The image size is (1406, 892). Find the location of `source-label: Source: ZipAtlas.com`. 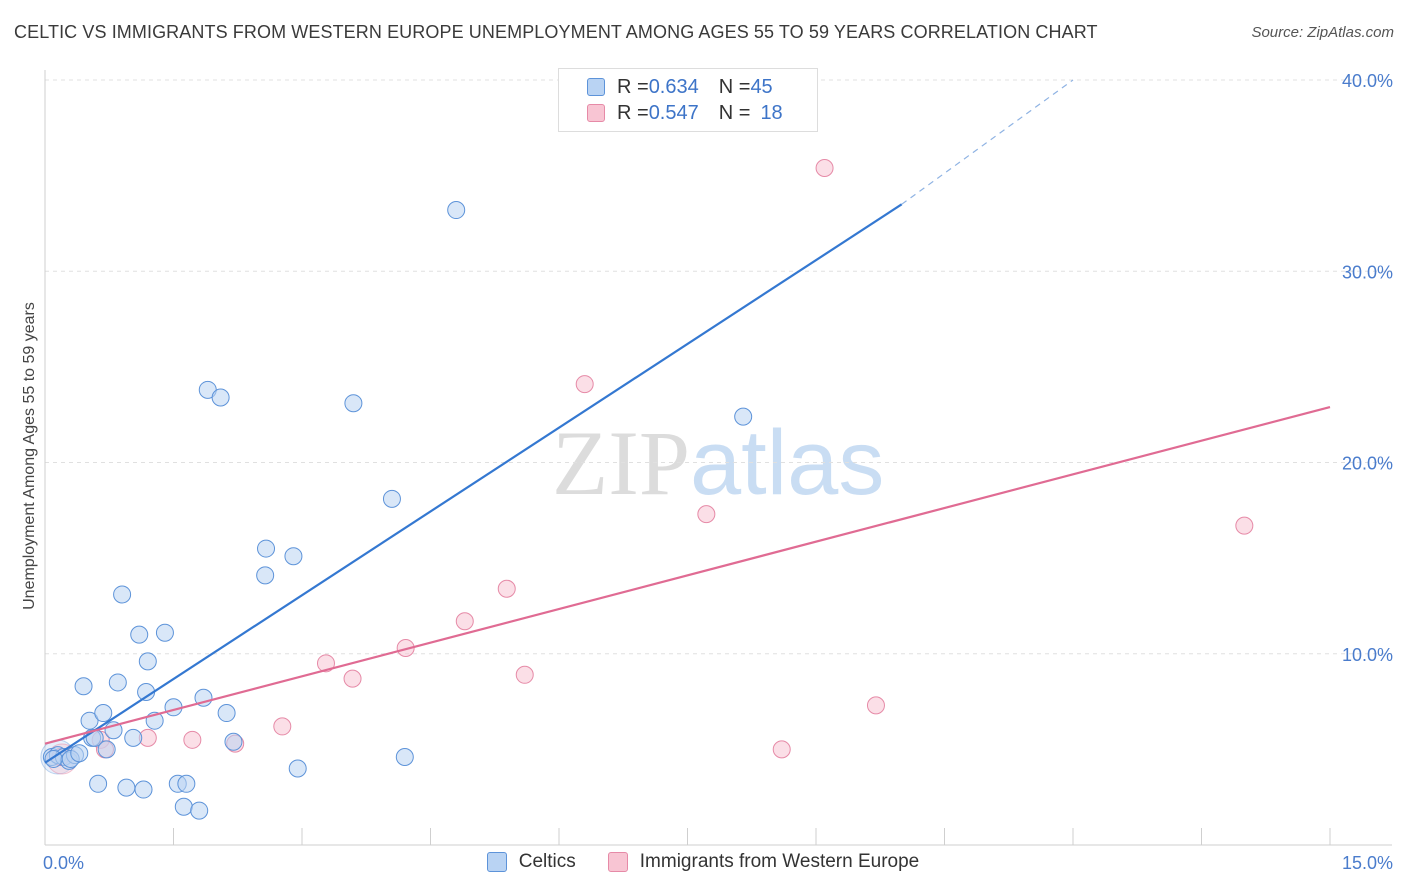

source-label: Source: ZipAtlas.com is located at coordinates (1322, 32).